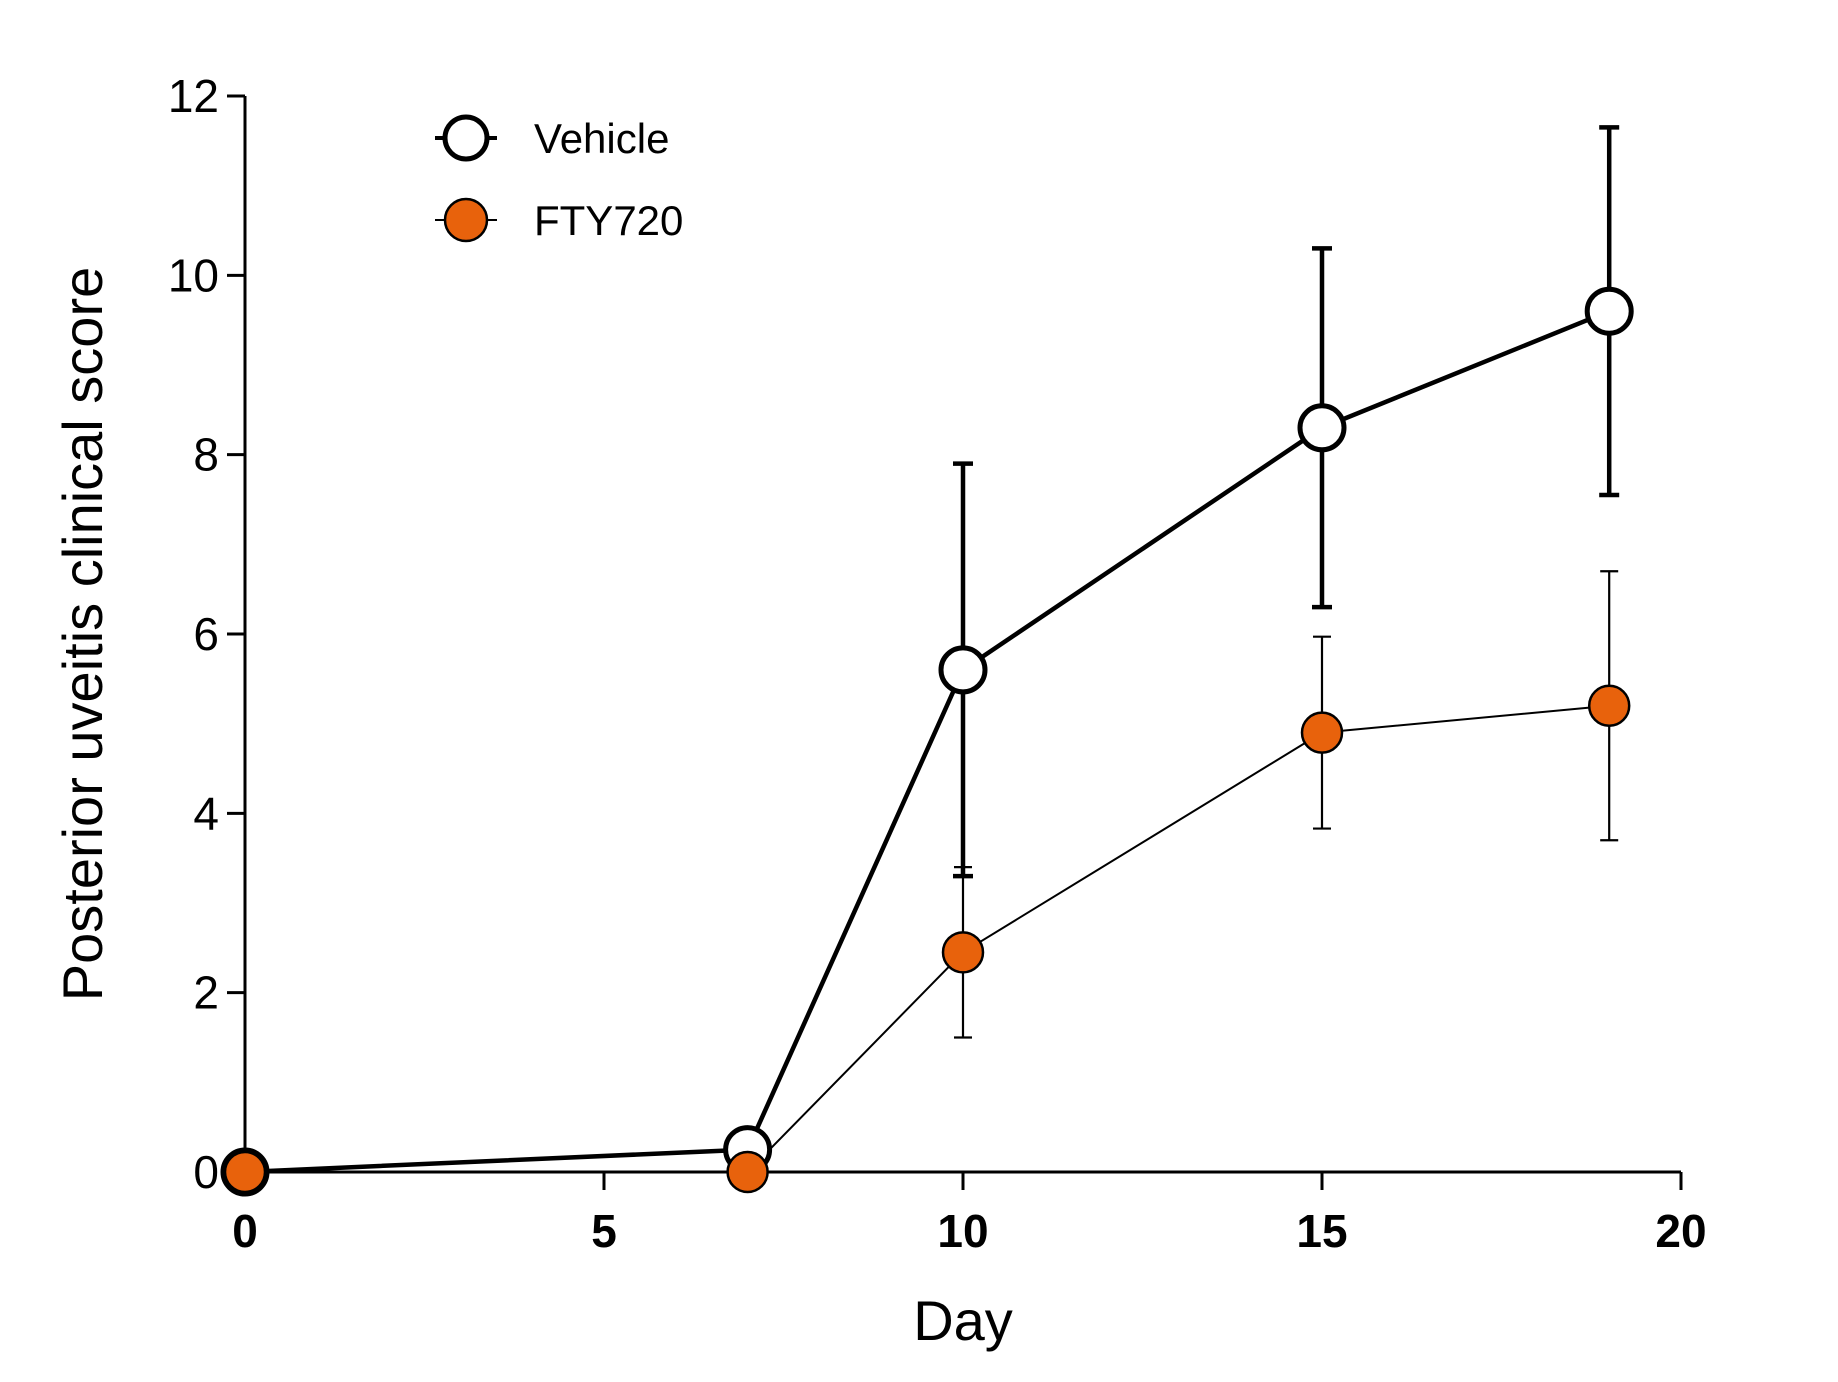  What do you see at coordinates (466, 220) in the screenshot?
I see `legend-fty720-marker` at bounding box center [466, 220].